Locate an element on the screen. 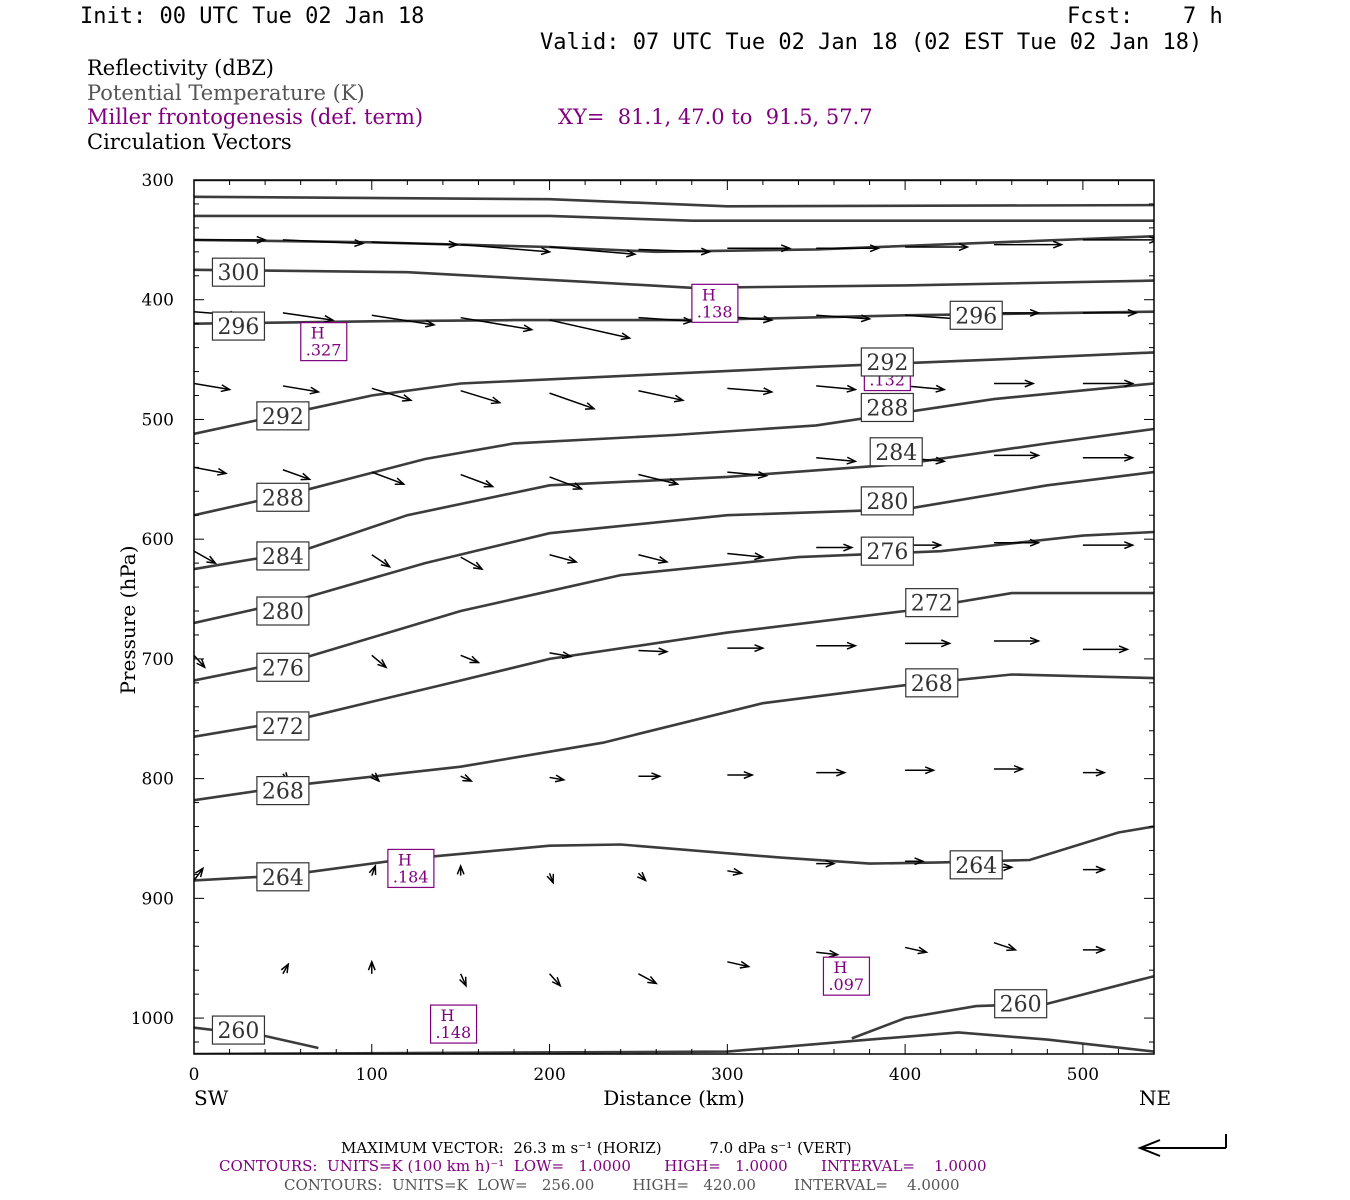  frontogenesis-max-value: .097 is located at coordinates (846, 984).